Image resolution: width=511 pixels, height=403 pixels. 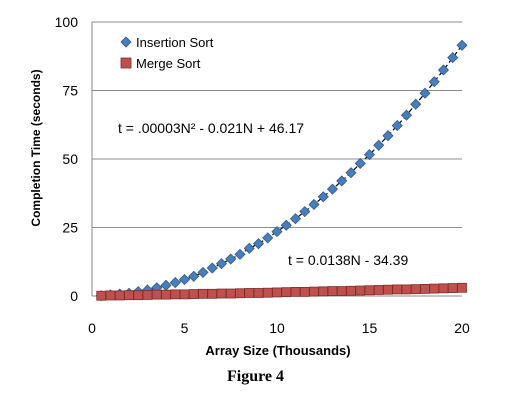 What do you see at coordinates (175, 42) in the screenshot?
I see `legend-label-insertion: Insertion Sort` at bounding box center [175, 42].